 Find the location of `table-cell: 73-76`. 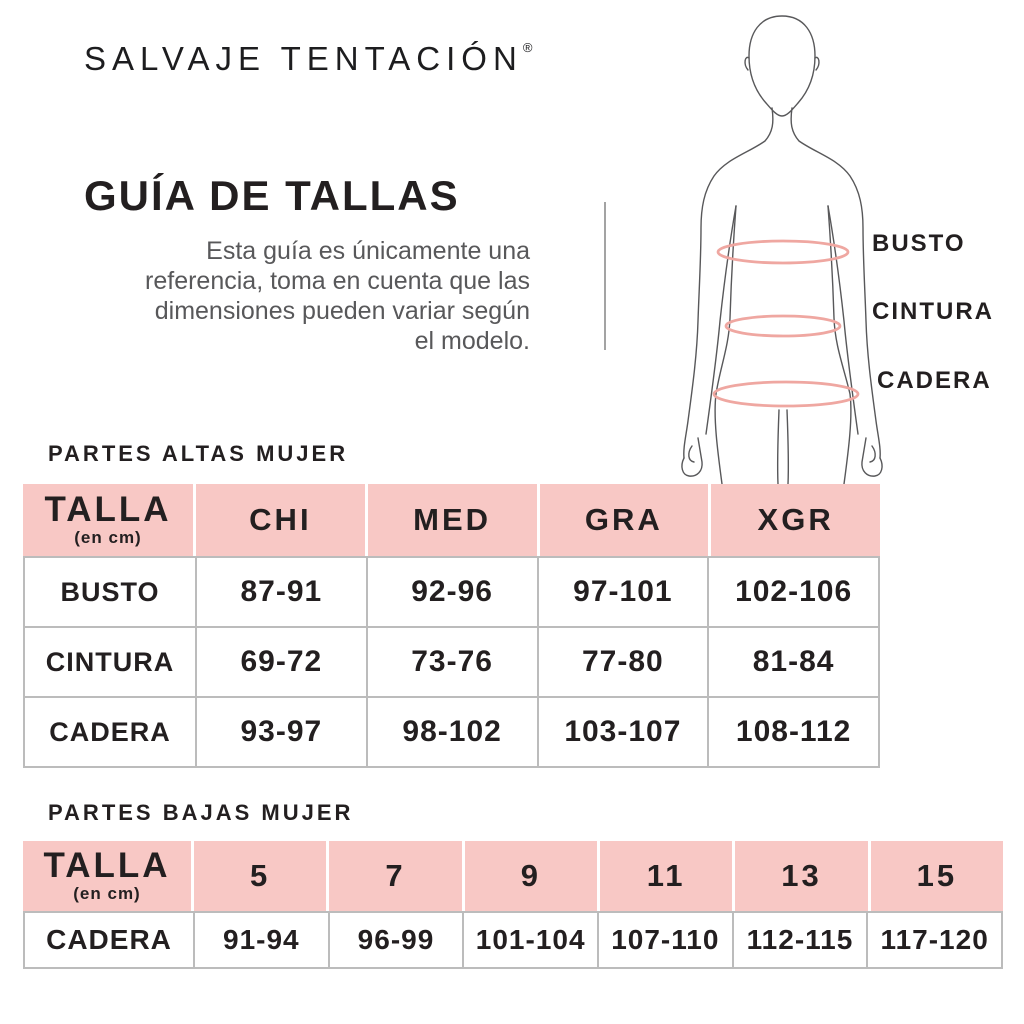

table-cell: 73-76 is located at coordinates (452, 662).